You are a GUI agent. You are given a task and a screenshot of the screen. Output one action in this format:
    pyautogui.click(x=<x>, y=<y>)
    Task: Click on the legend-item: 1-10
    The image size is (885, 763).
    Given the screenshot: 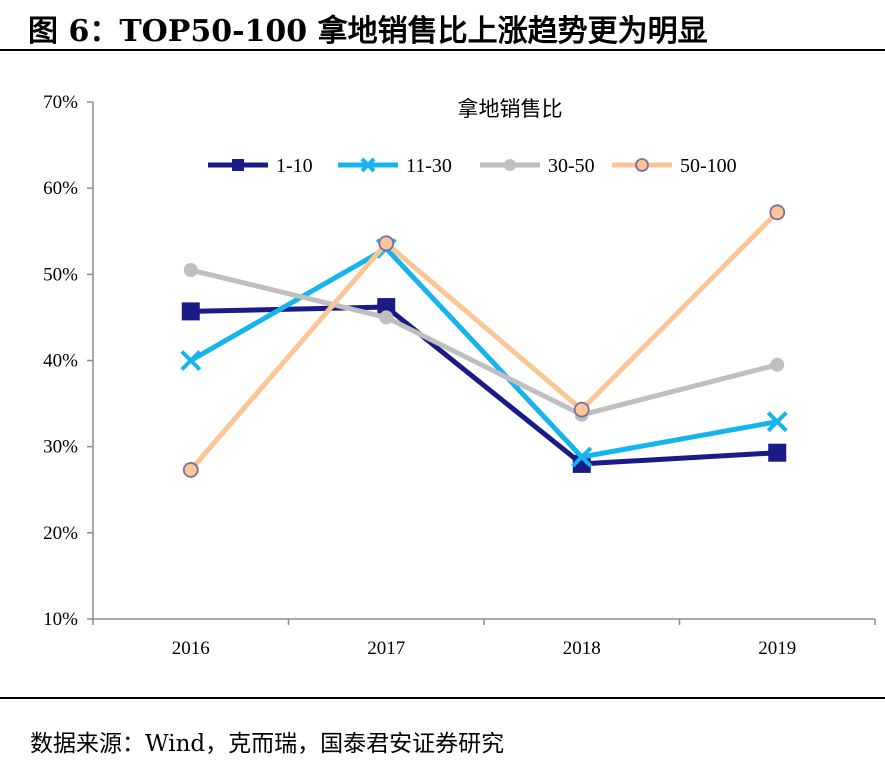 What is the action you would take?
    pyautogui.click(x=260, y=166)
    